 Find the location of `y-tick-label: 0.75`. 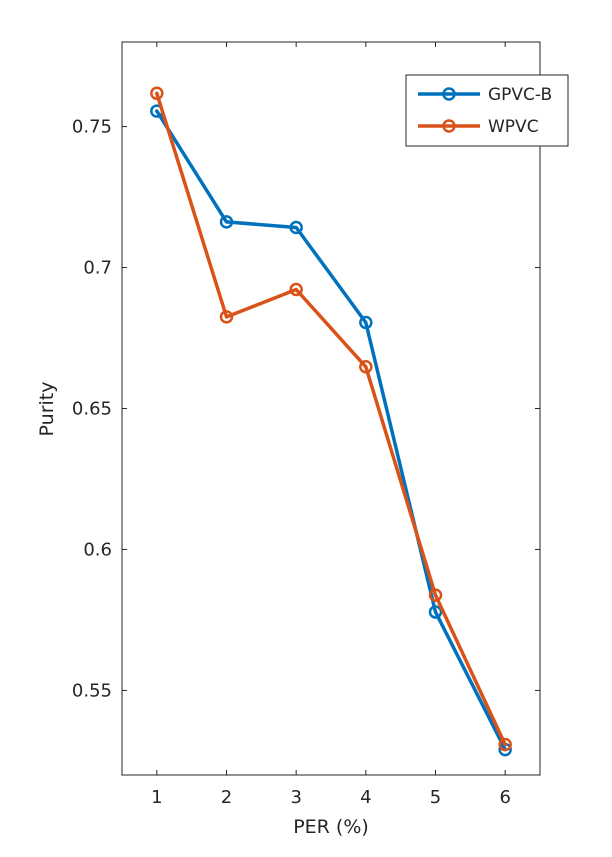

y-tick-label: 0.75 is located at coordinates (92, 127).